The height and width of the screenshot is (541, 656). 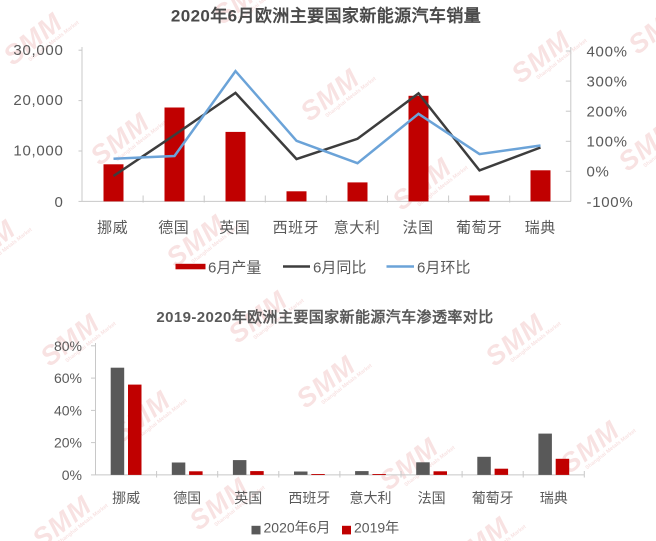 What do you see at coordinates (607, 82) in the screenshot?
I see `svg-text: 300%` at bounding box center [607, 82].